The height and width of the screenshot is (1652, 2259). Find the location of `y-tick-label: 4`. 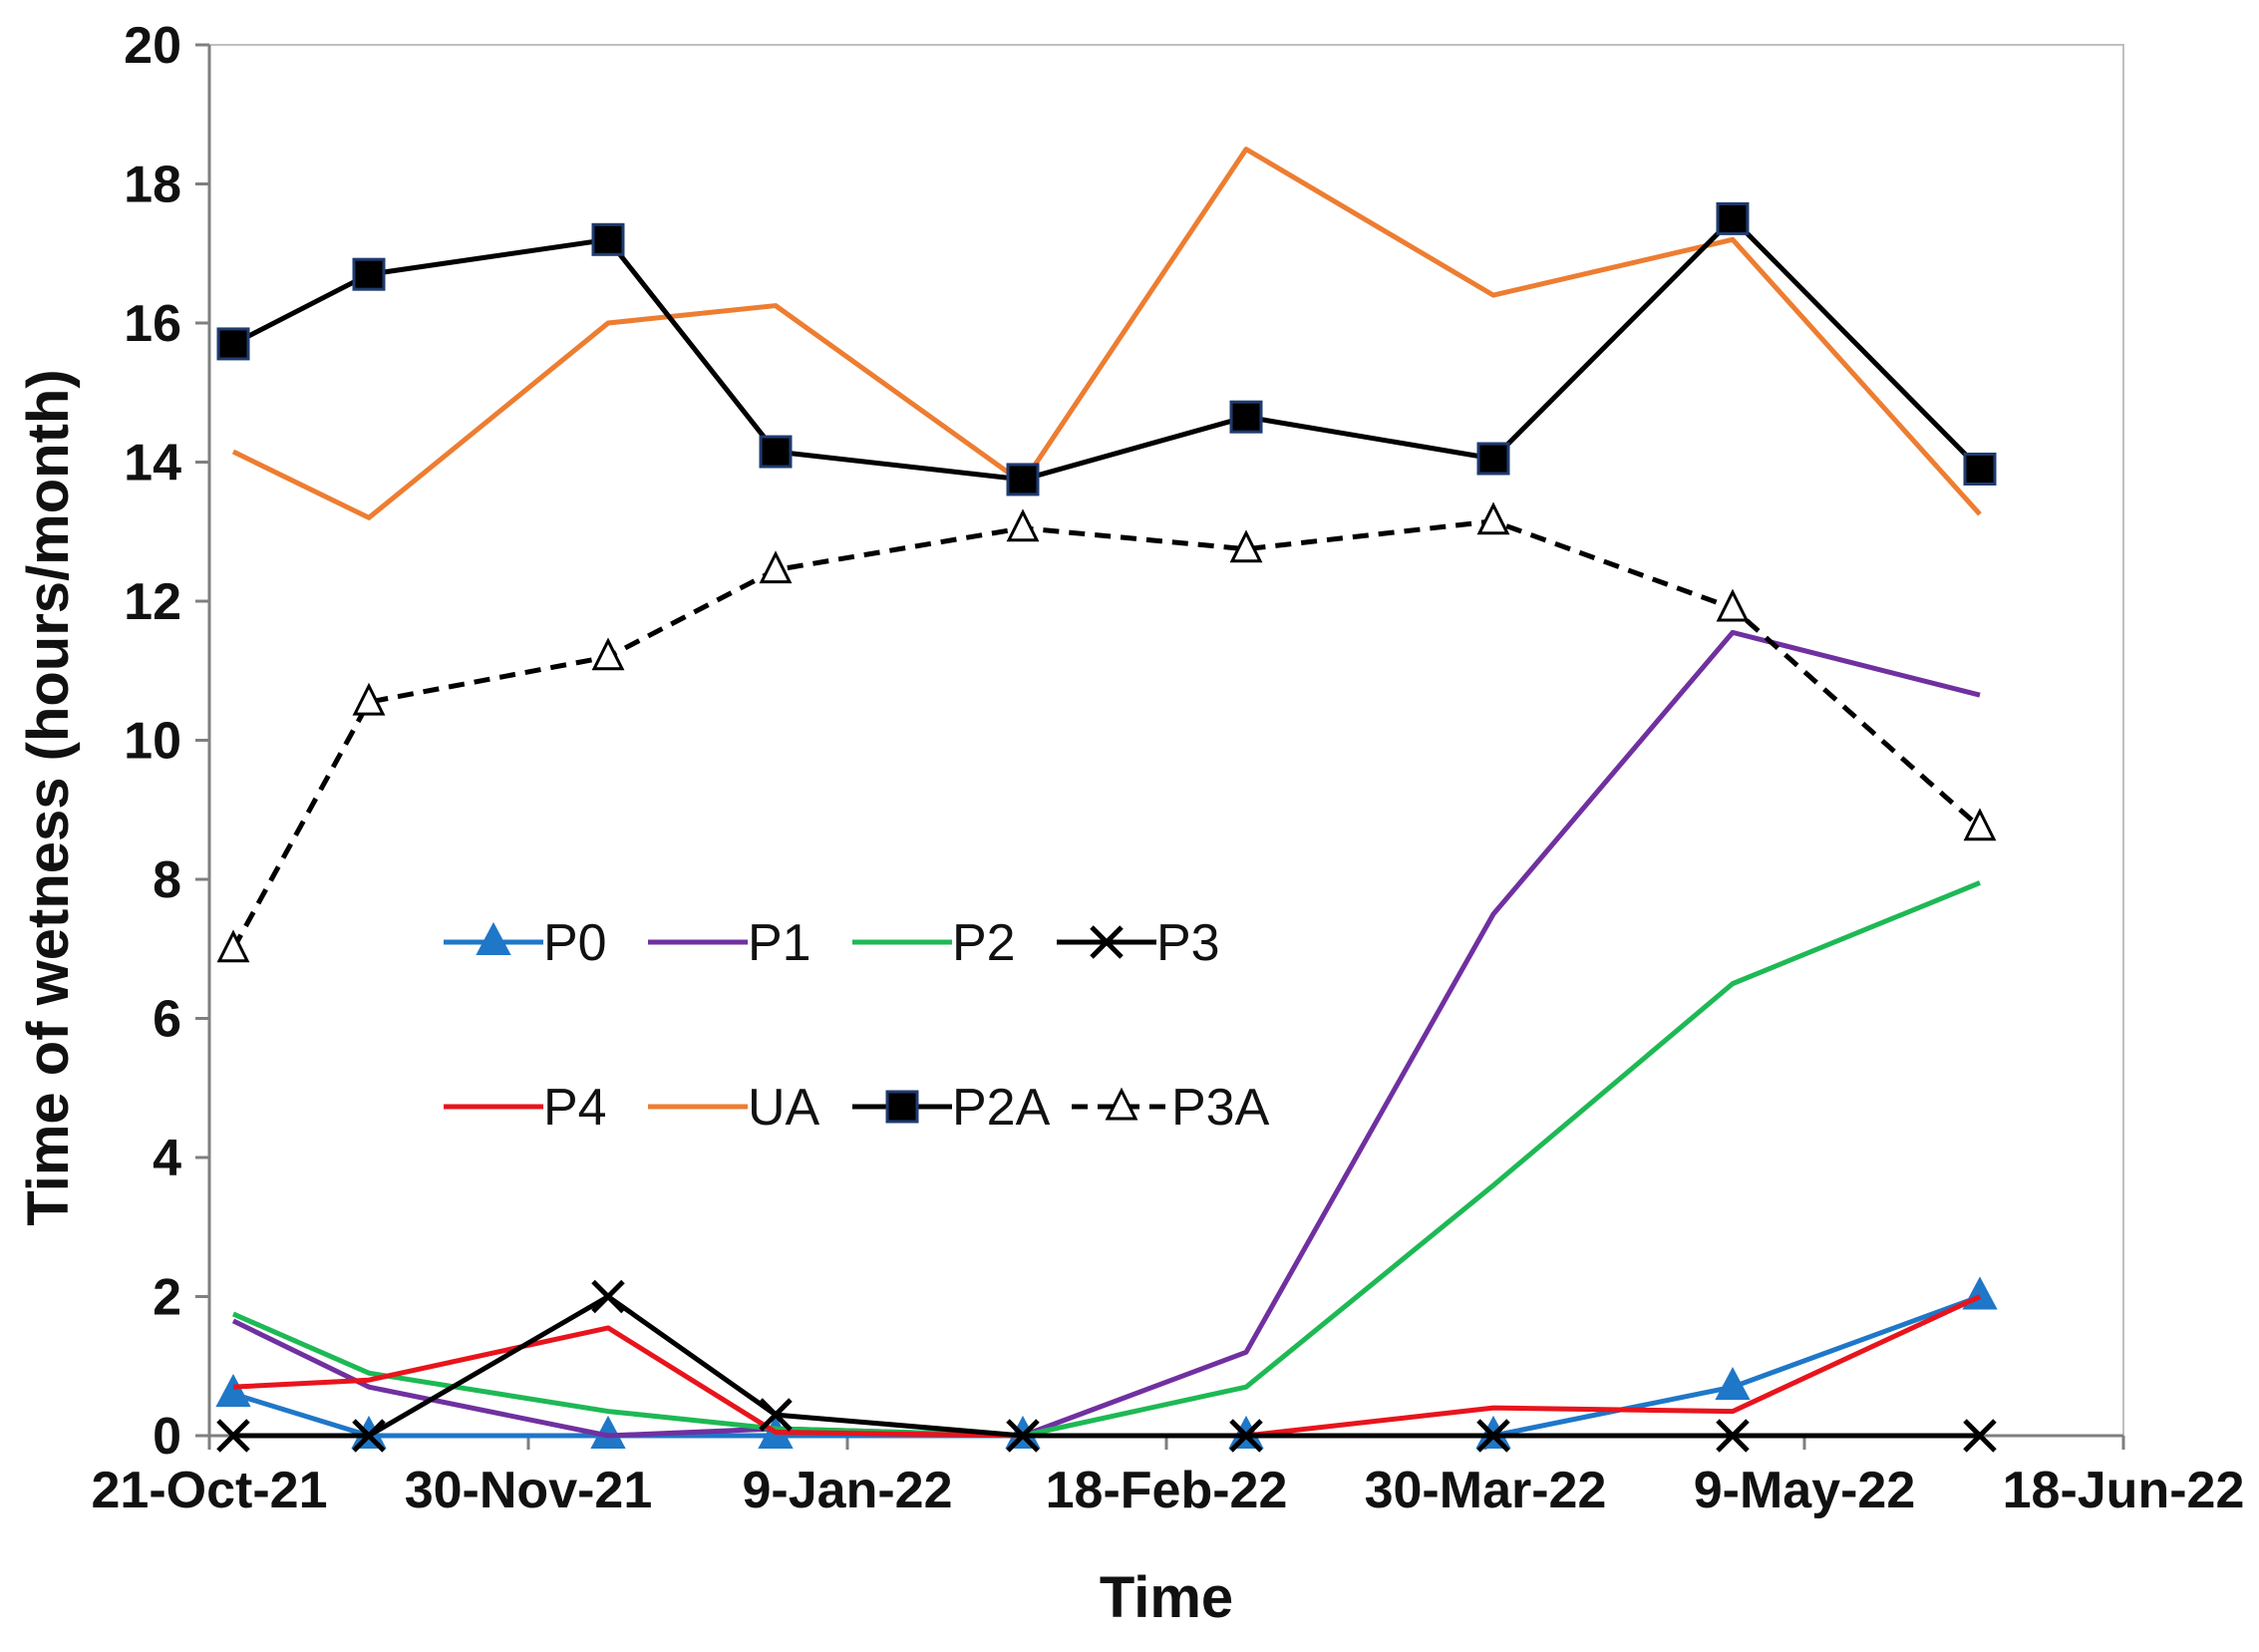

y-tick-label: 4 is located at coordinates (167, 1158).